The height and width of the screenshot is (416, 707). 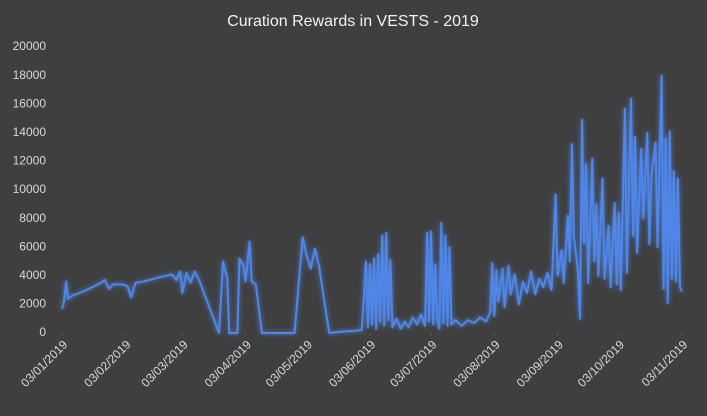 I want to click on y-tick-label: 20000, so click(x=30, y=46).